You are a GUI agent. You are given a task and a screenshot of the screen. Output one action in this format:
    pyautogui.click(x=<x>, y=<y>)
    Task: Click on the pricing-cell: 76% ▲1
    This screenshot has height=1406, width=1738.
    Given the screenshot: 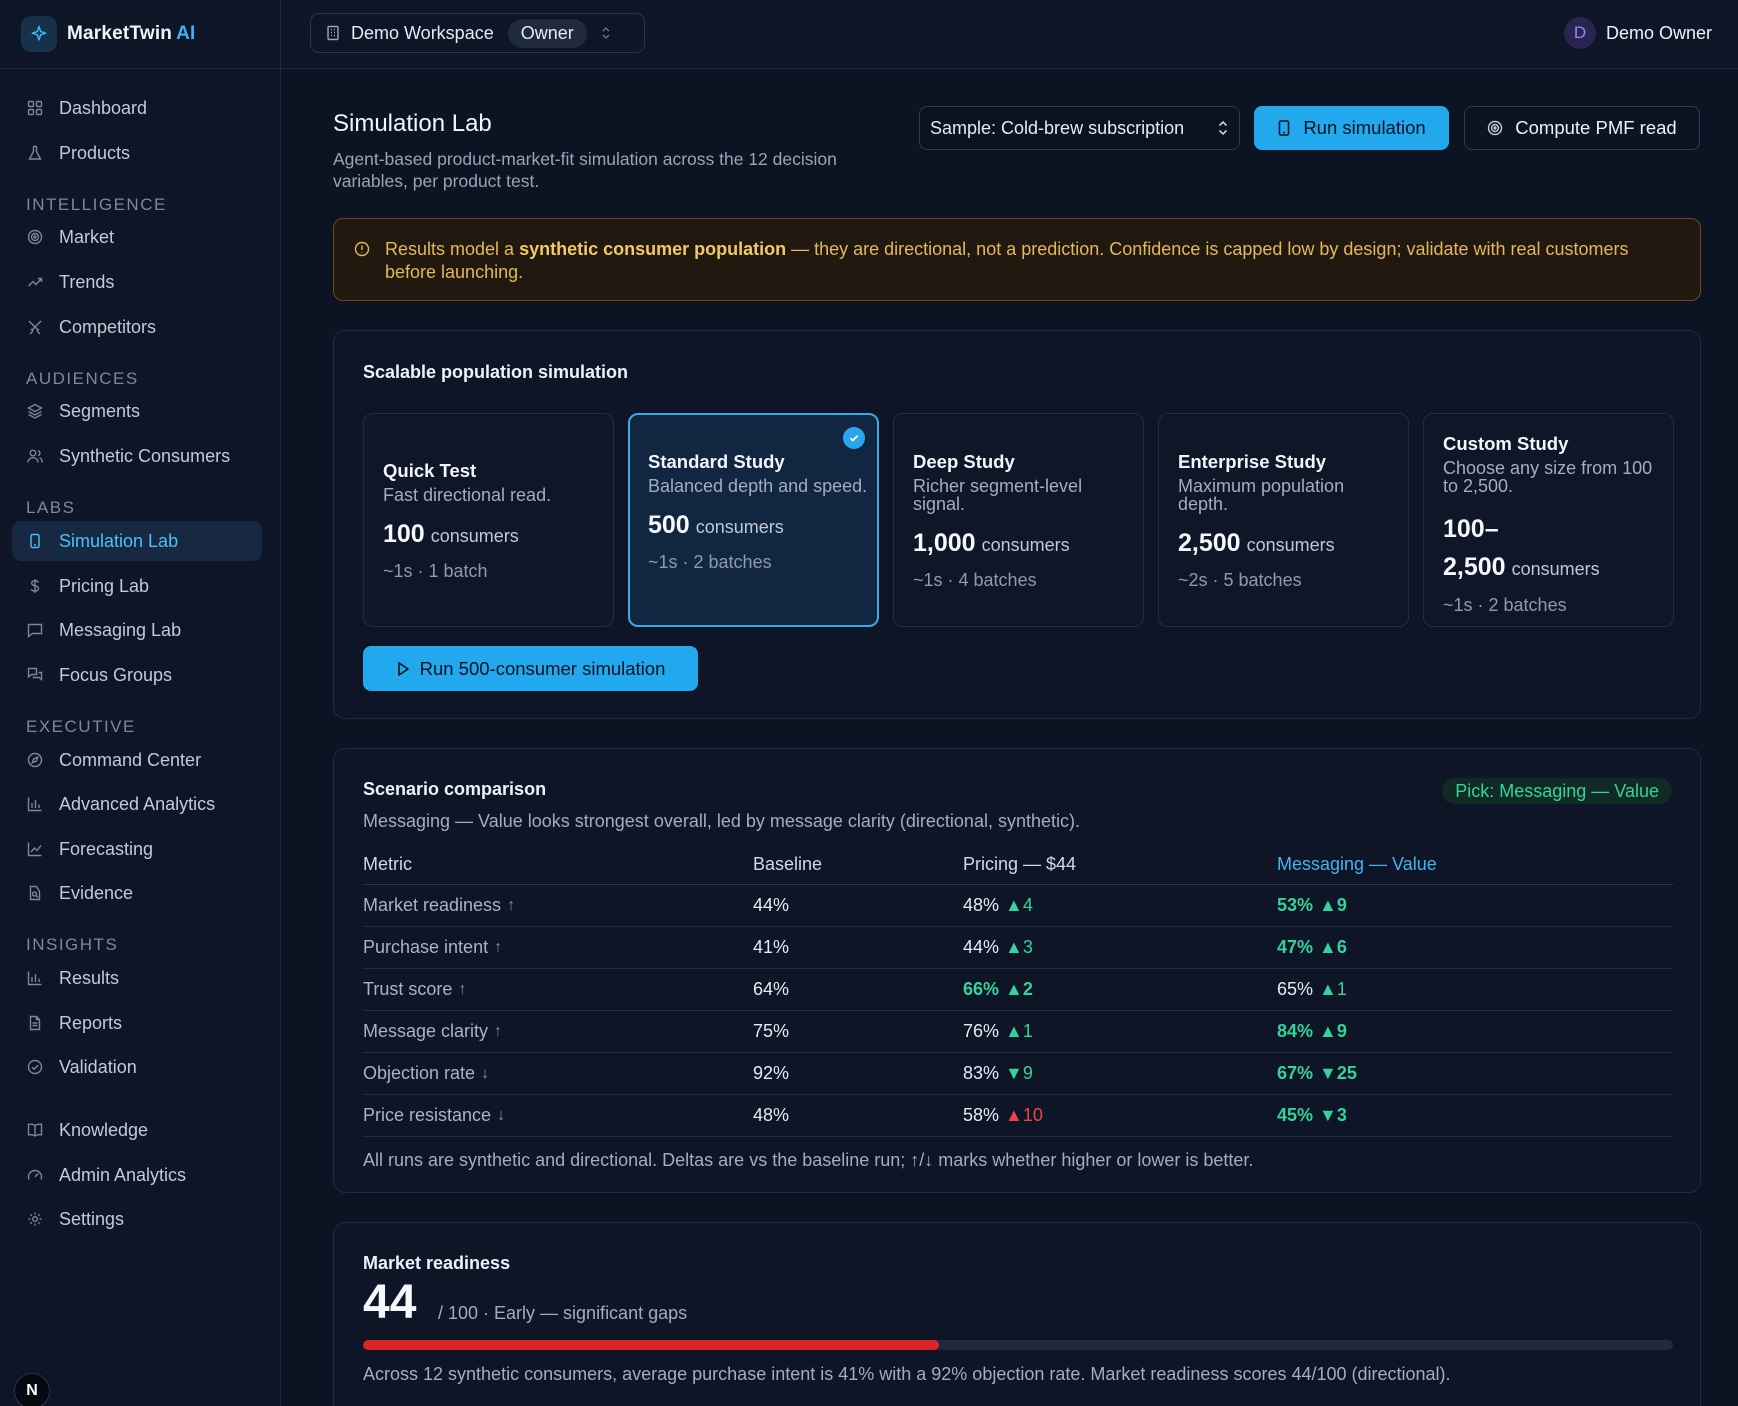 What is the action you would take?
    pyautogui.click(x=998, y=1031)
    